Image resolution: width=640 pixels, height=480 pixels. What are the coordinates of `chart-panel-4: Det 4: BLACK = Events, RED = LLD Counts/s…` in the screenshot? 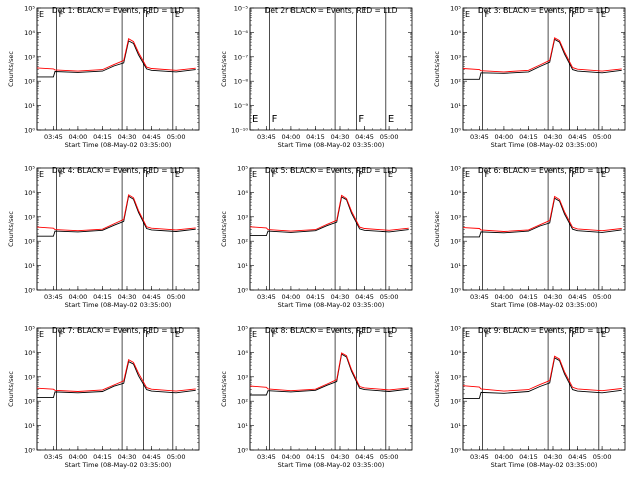 It's located at (103, 237).